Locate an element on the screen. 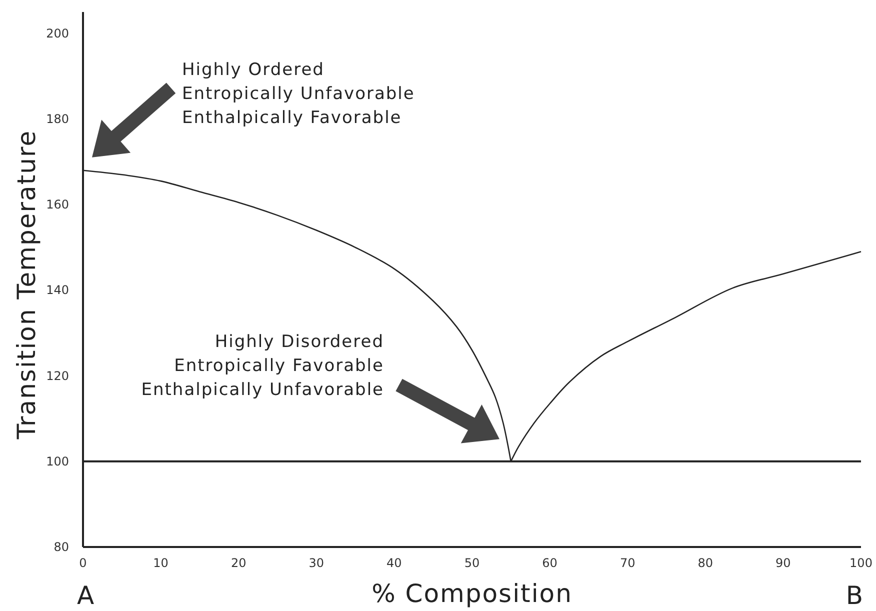 The width and height of the screenshot is (876, 611). x-axis-title: % Composition is located at coordinates (472, 593).